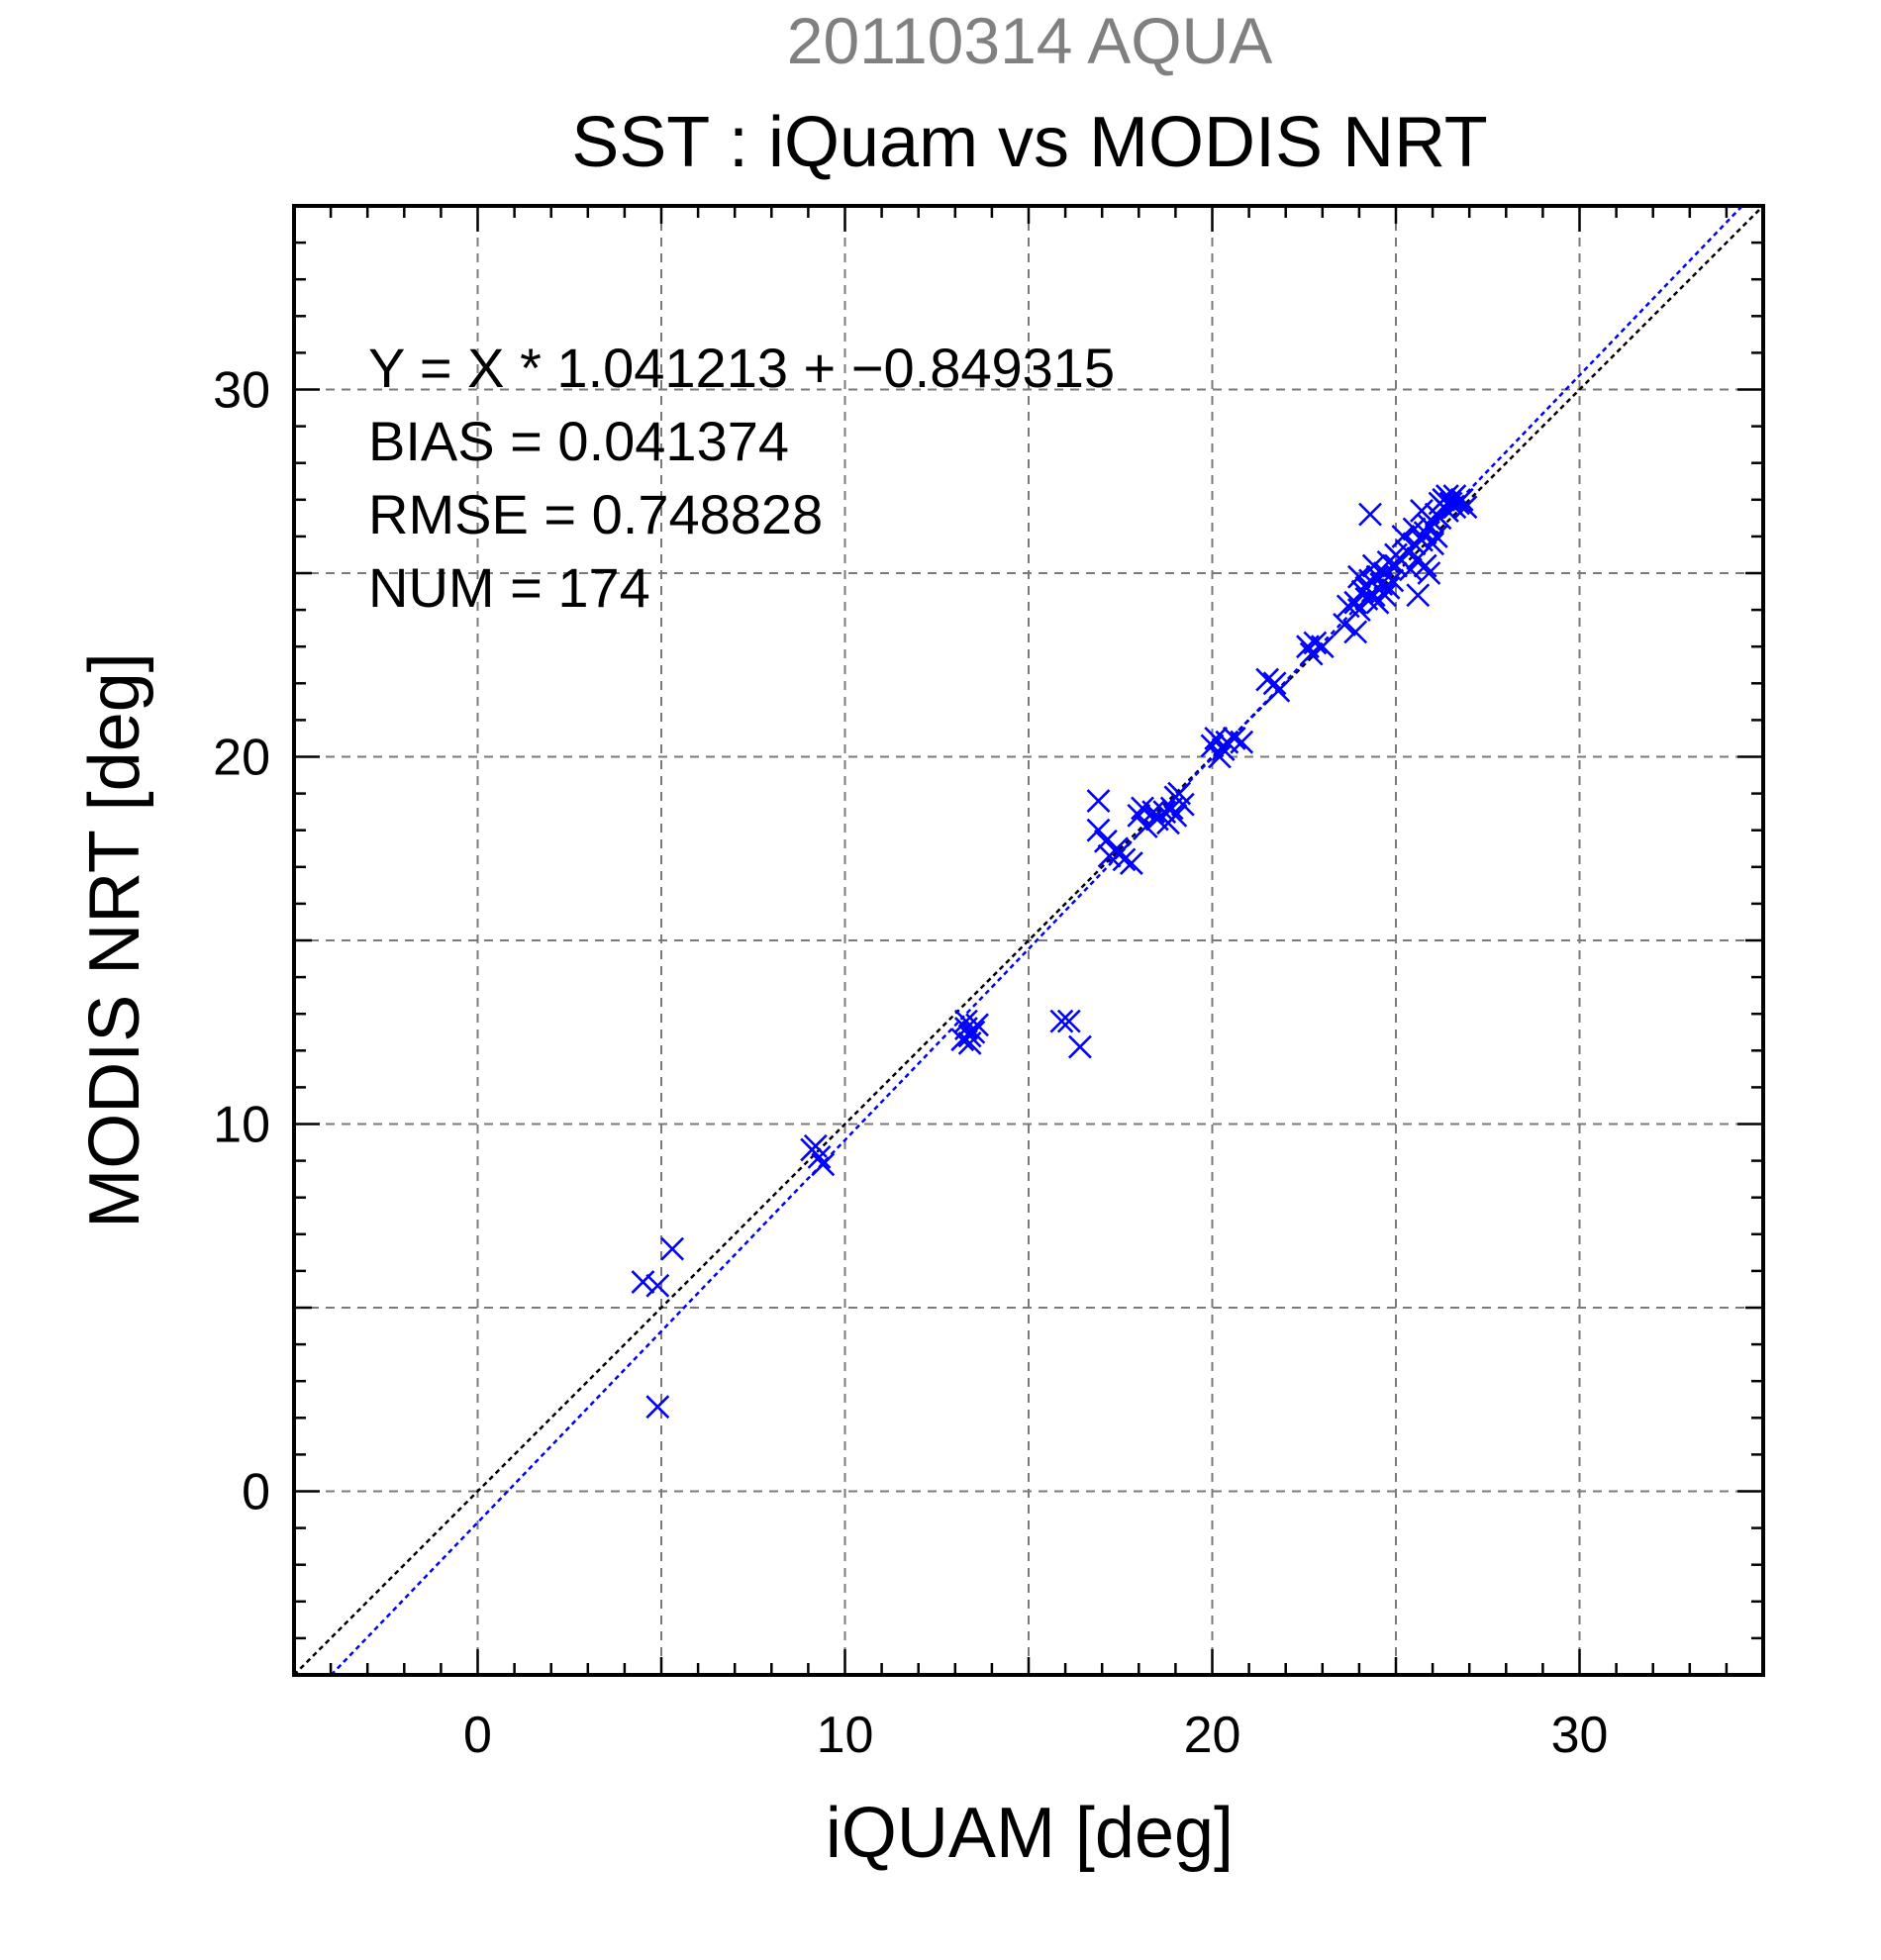 Image resolution: width=1881 pixels, height=1960 pixels. I want to click on fit-equation: Y = X * 1.041213 + −0.849315, so click(742, 368).